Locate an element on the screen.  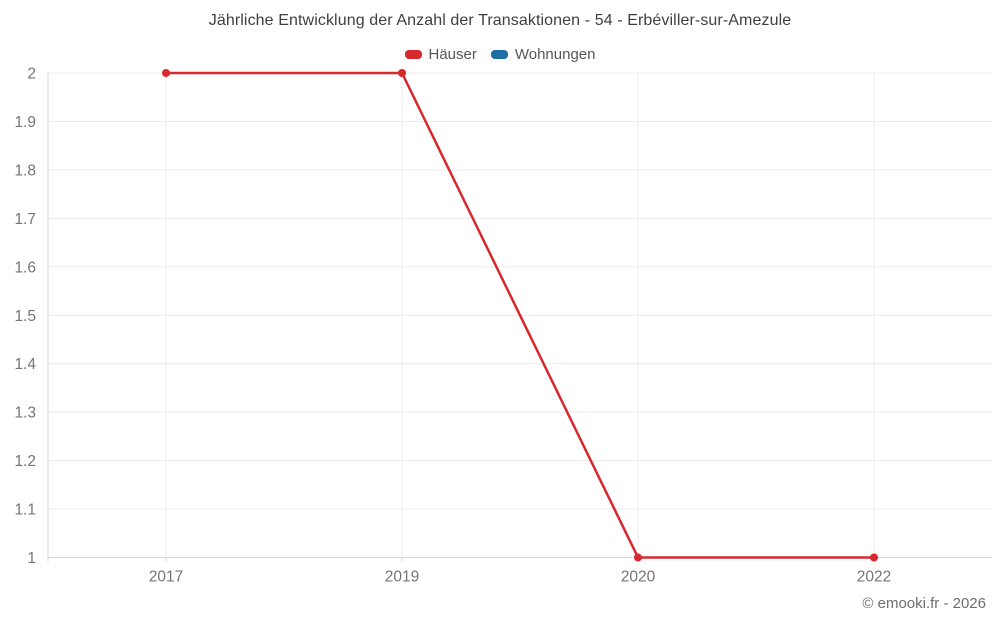
y-axis-tick-label: 1.8 is located at coordinates (25, 170).